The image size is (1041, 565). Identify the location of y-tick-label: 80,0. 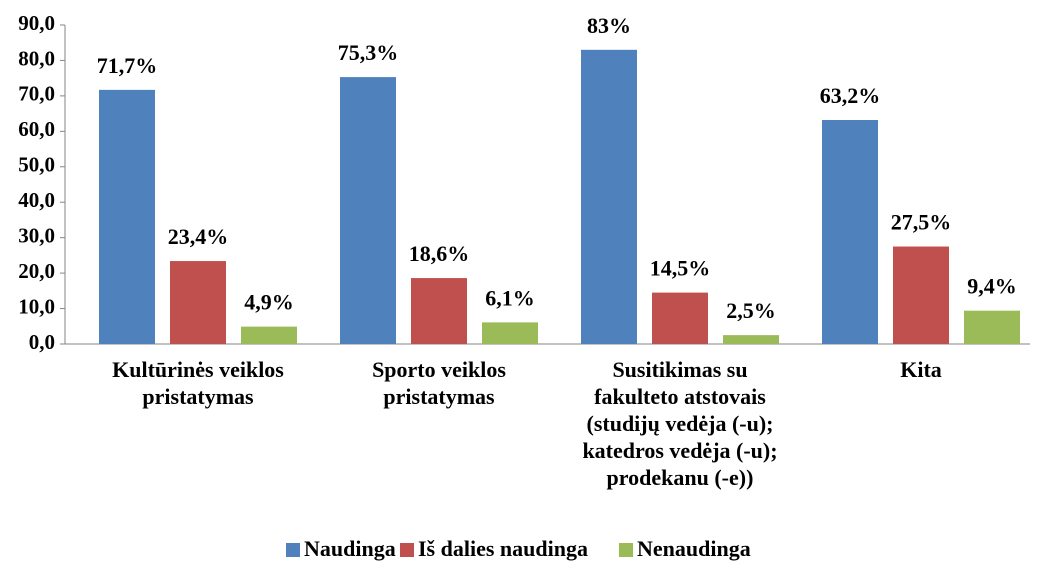
(36, 58).